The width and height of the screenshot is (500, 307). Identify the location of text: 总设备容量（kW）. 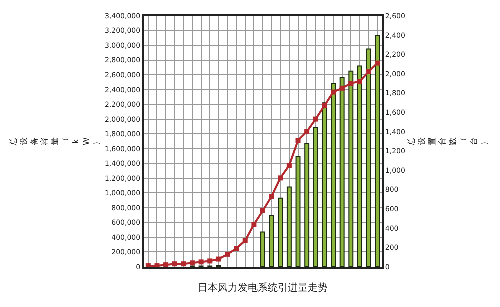
(55, 142).